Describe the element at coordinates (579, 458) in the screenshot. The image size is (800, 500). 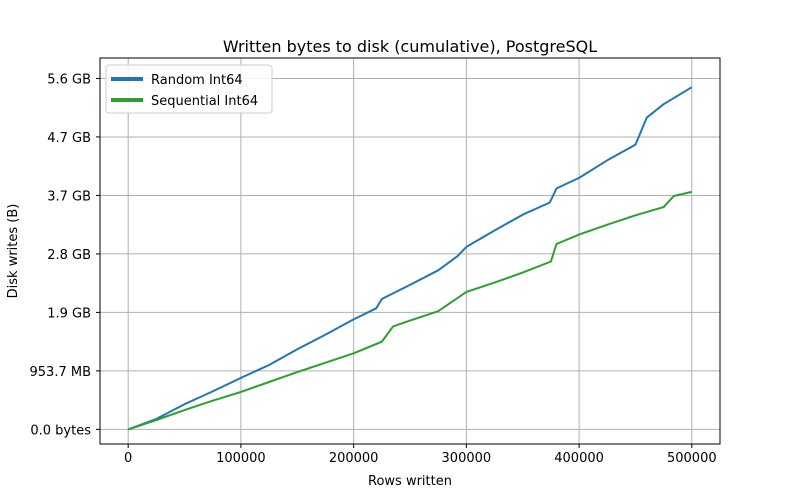
I see `x-tick-label: 400000` at that location.